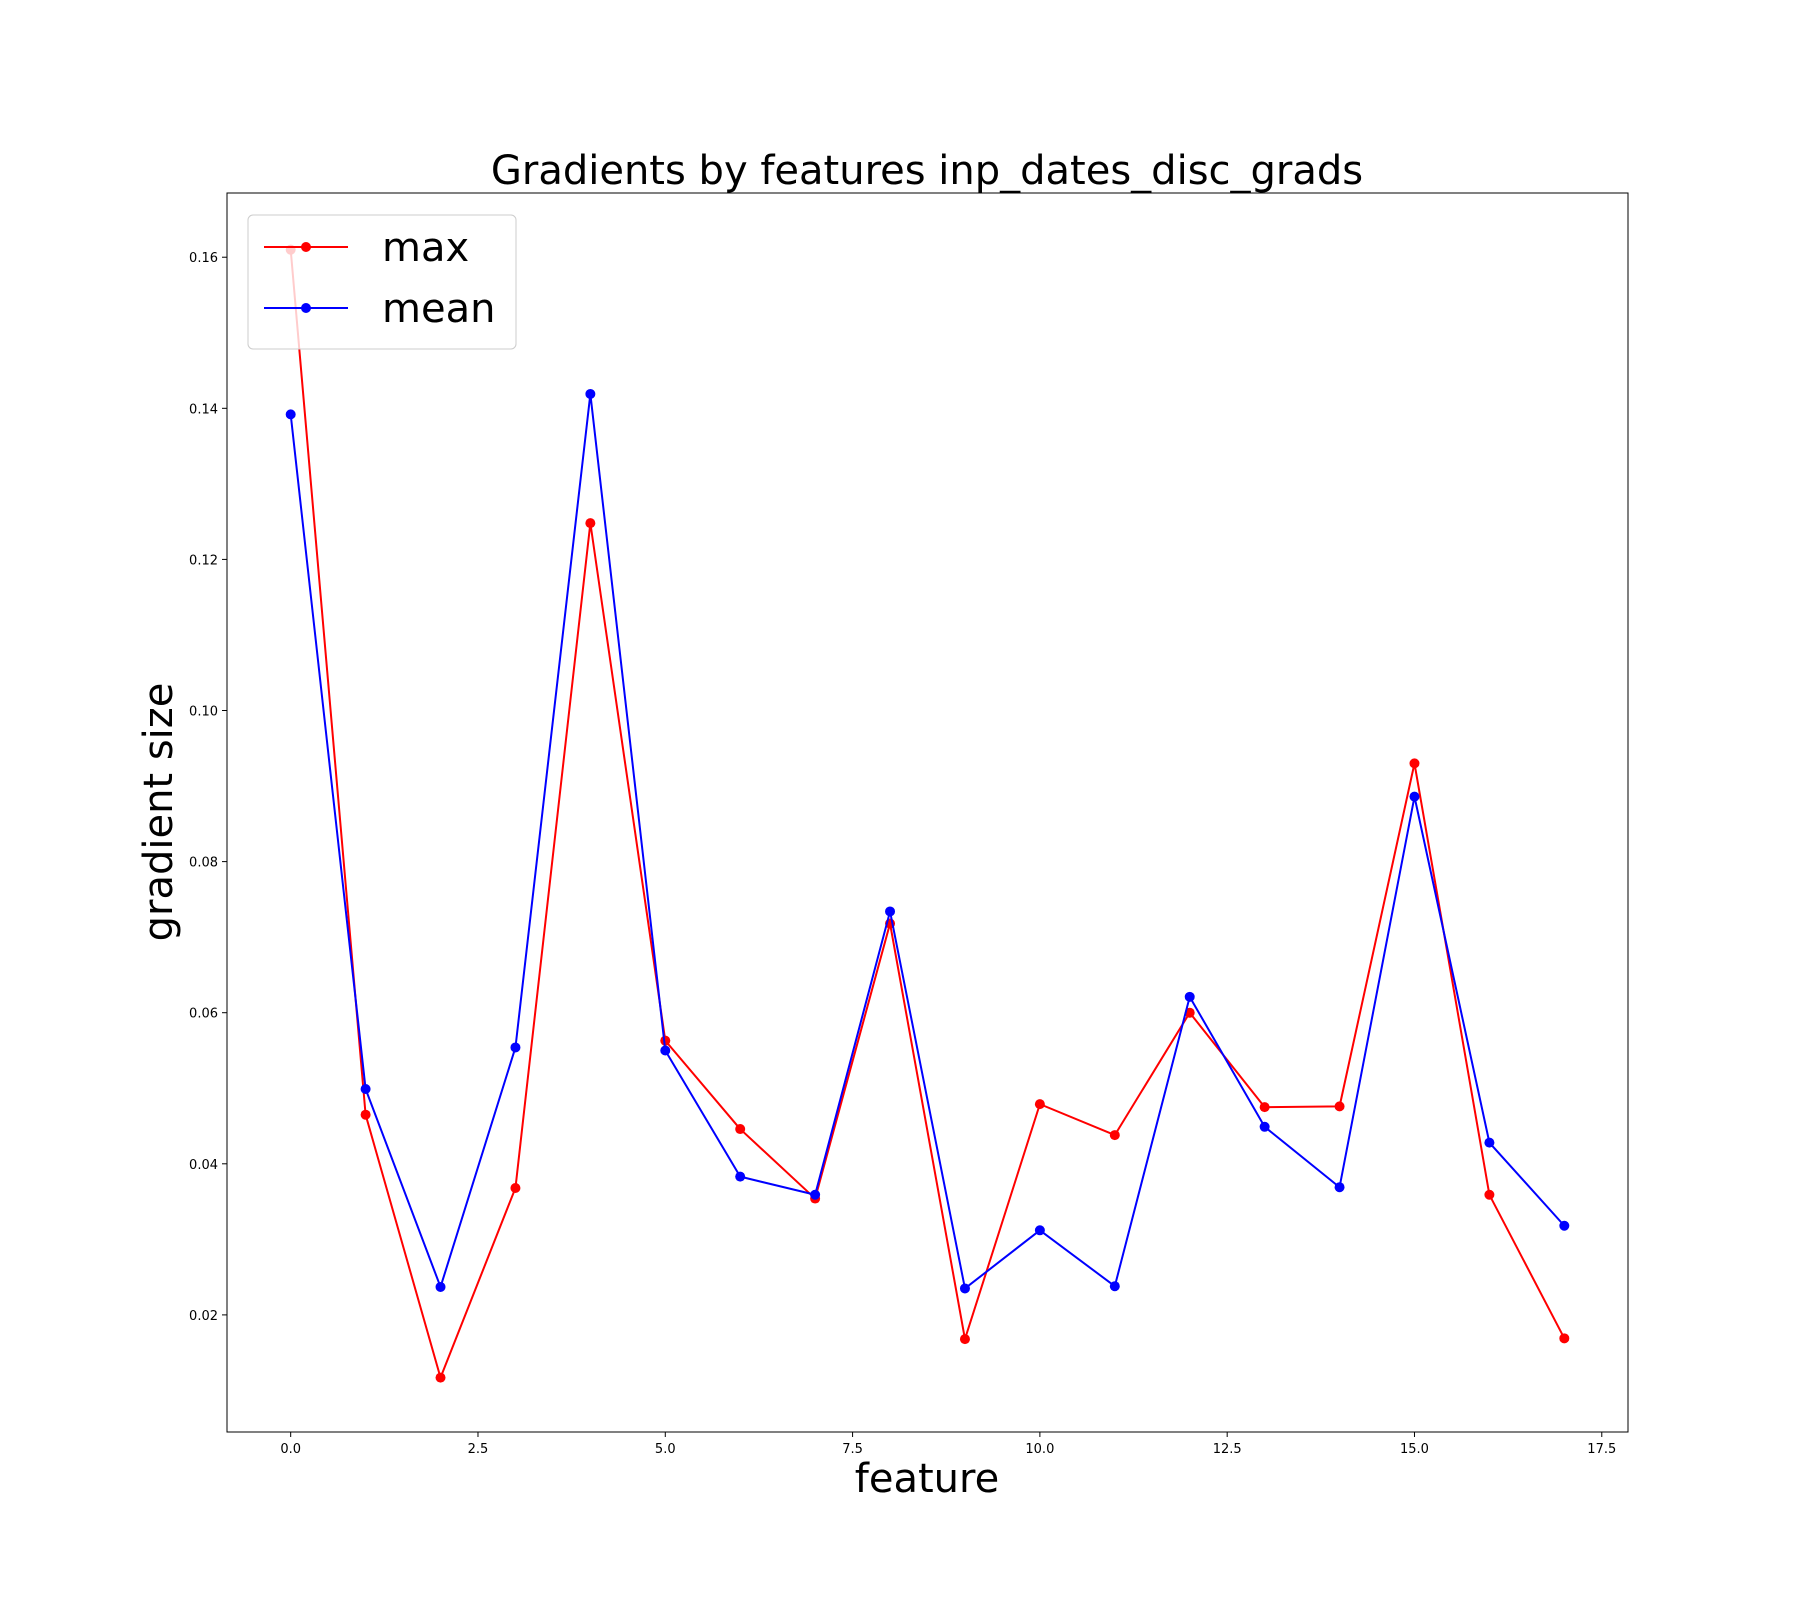  I want to click on legend-mean-marker, so click(306, 308).